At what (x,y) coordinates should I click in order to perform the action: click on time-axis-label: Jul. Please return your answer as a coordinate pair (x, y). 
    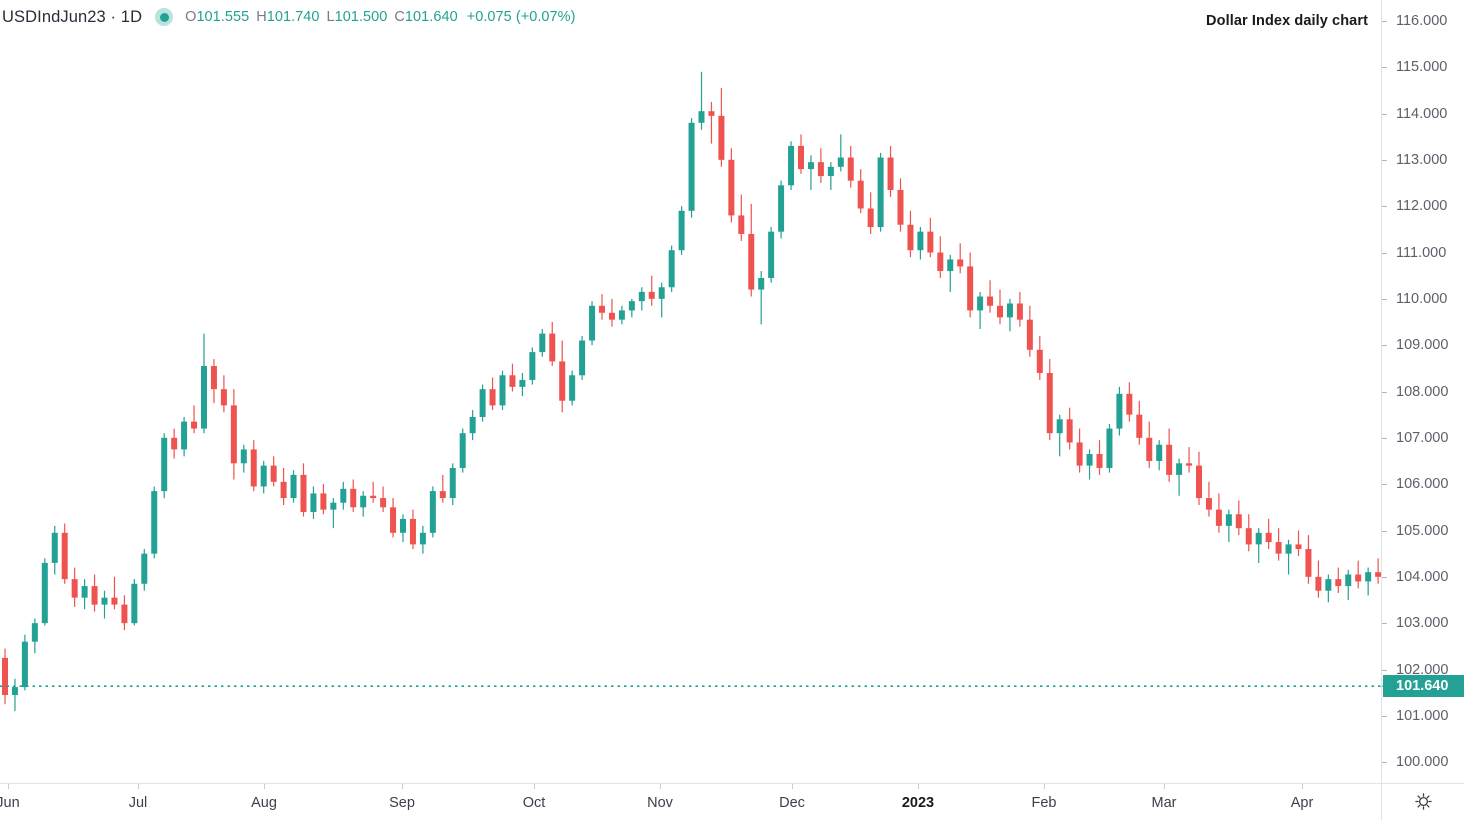
    Looking at the image, I should click on (138, 803).